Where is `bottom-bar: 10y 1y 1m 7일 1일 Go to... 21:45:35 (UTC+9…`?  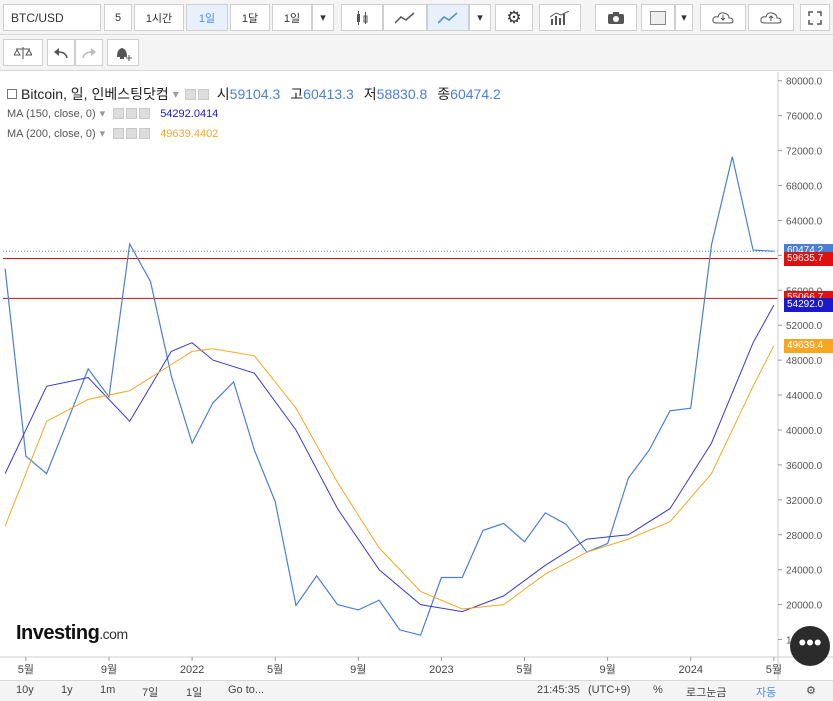
bottom-bar: 10y 1y 1m 7일 1일 Go to... 21:45:35 (UTC+9… is located at coordinates (416, 690).